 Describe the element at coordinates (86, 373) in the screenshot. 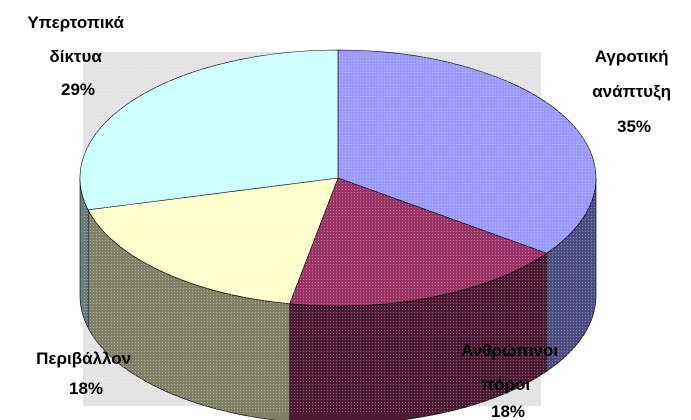

I see `slice-label-environment: Περιβάλλον 18%` at that location.